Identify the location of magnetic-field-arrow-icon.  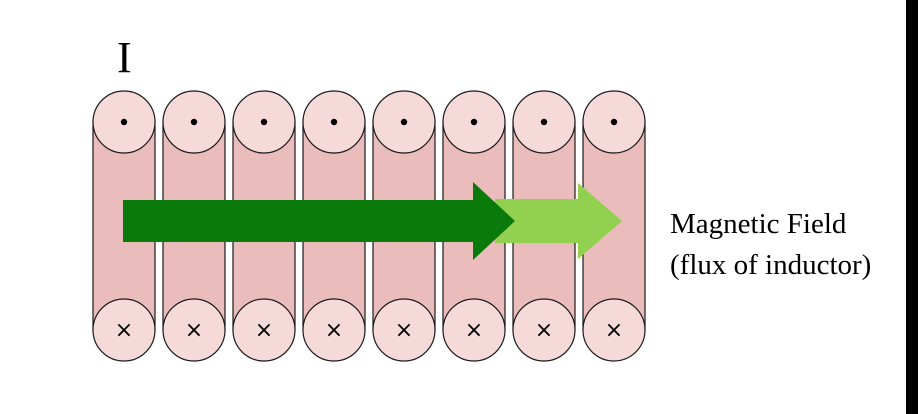
(319, 221).